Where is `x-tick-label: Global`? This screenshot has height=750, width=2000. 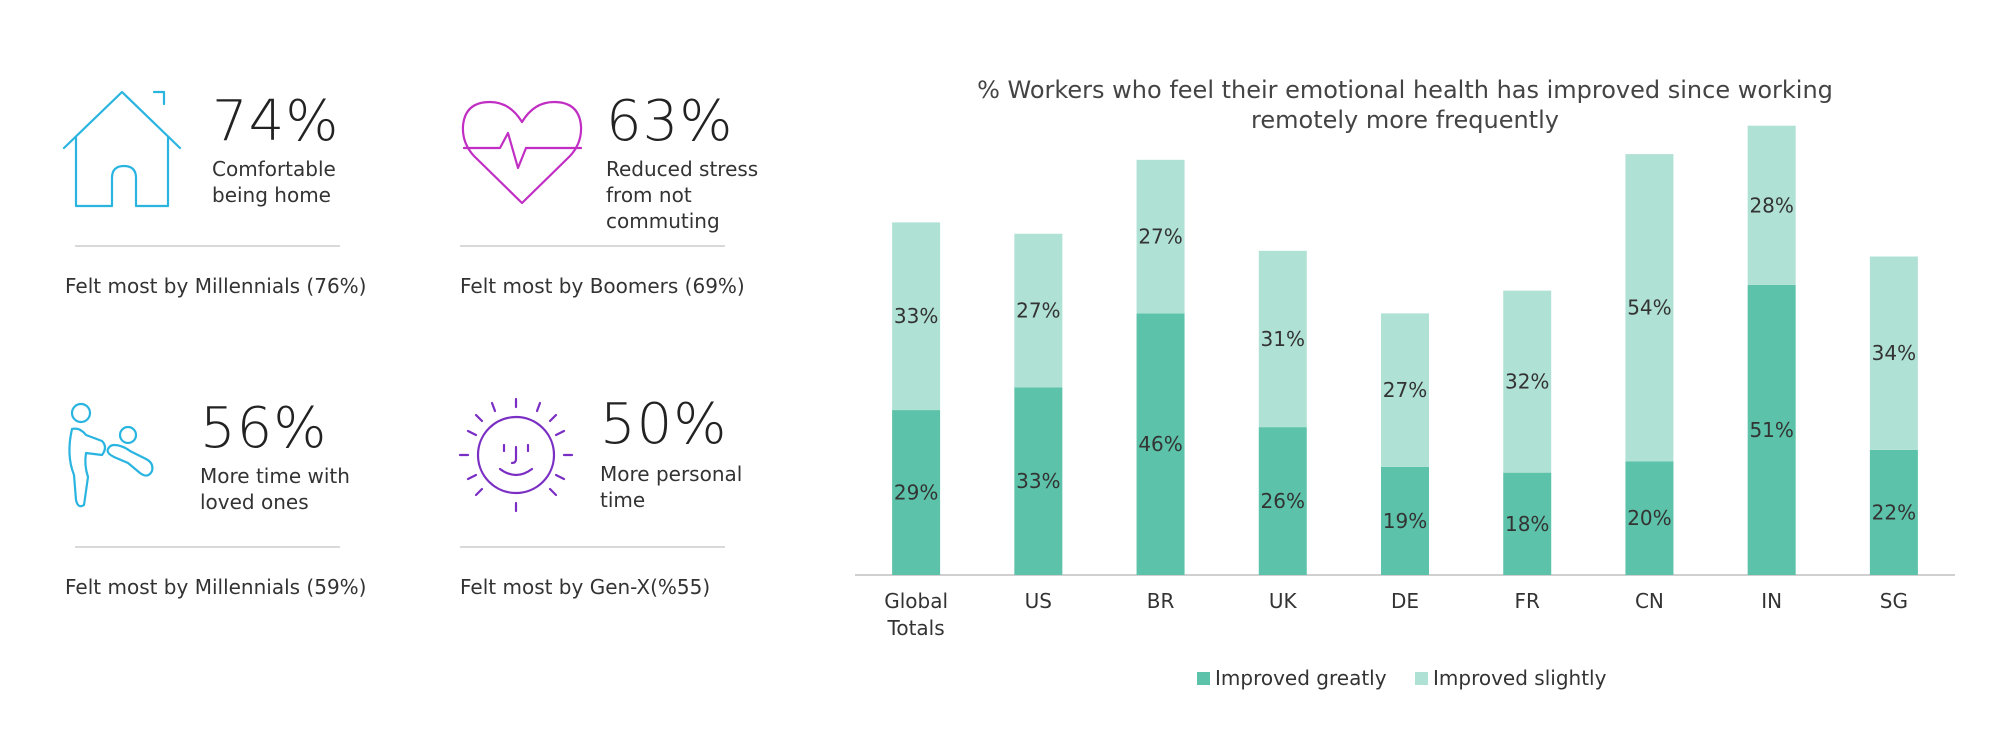 x-tick-label: Global is located at coordinates (916, 601).